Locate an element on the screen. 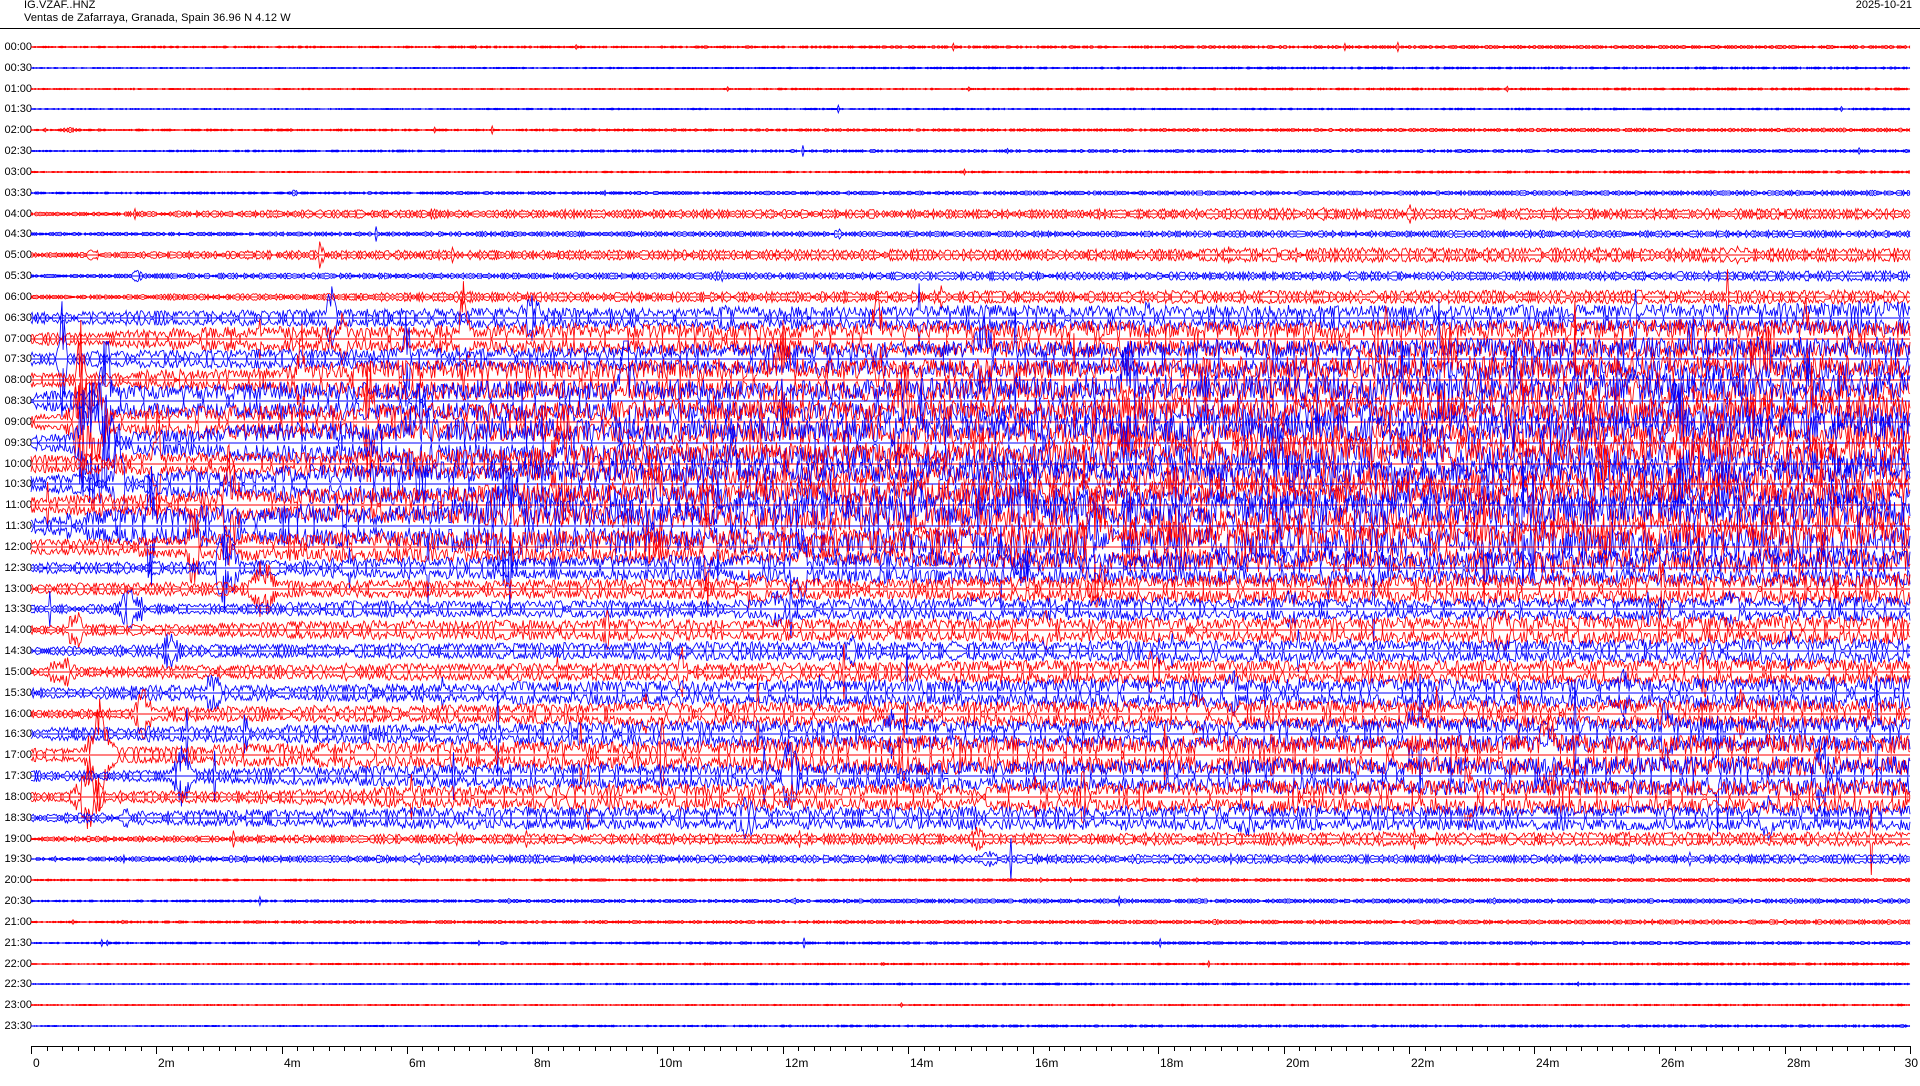  time-label: 01:30 is located at coordinates (18, 109).